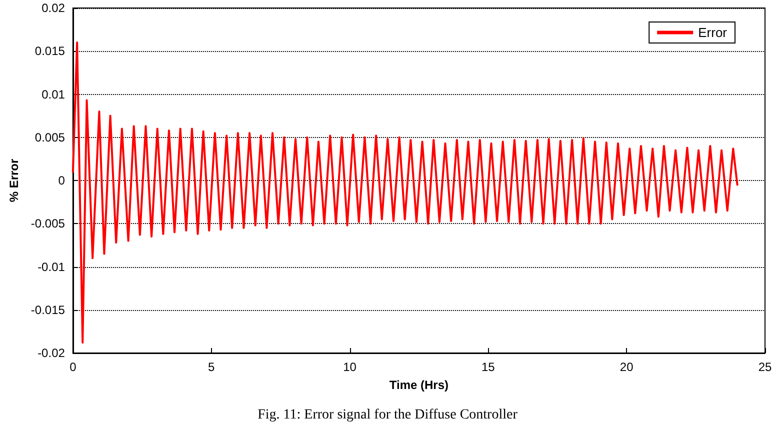 This screenshot has width=775, height=424. I want to click on x-tick-label: 10, so click(350, 367).